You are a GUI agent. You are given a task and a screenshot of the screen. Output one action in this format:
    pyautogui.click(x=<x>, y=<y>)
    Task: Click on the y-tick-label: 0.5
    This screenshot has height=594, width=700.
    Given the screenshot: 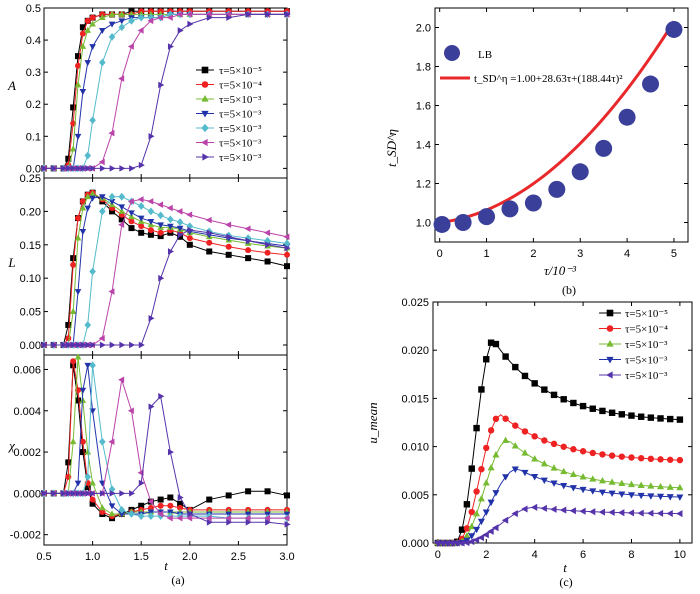 What is the action you would take?
    pyautogui.click(x=33, y=9)
    